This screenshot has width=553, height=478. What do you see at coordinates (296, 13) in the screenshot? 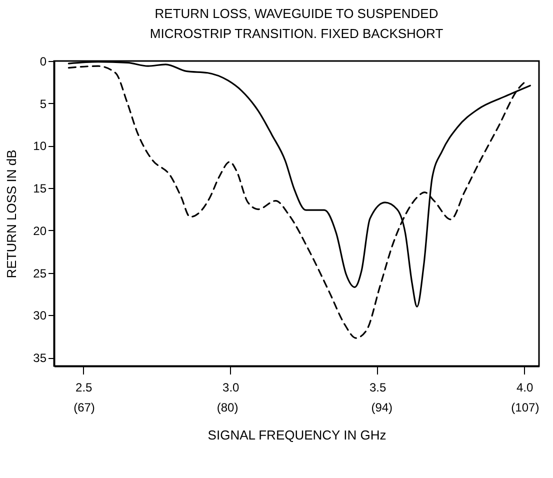
I see `text: RETURN LOSS, WAVEGUIDE TO SUSPENDED` at bounding box center [296, 13].